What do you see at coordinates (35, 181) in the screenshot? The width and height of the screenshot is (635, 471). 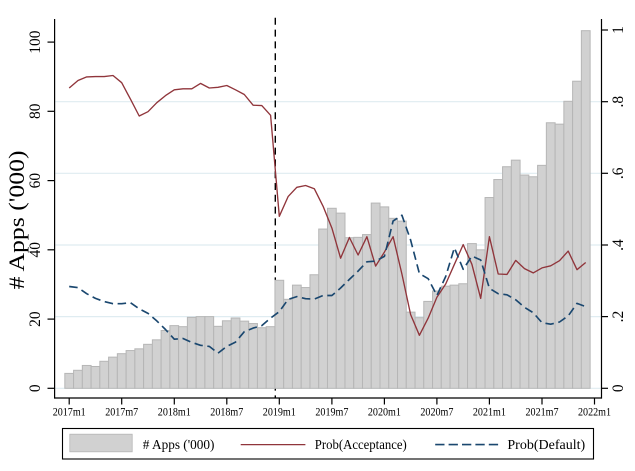 I see `svg-text: 60` at bounding box center [35, 181].